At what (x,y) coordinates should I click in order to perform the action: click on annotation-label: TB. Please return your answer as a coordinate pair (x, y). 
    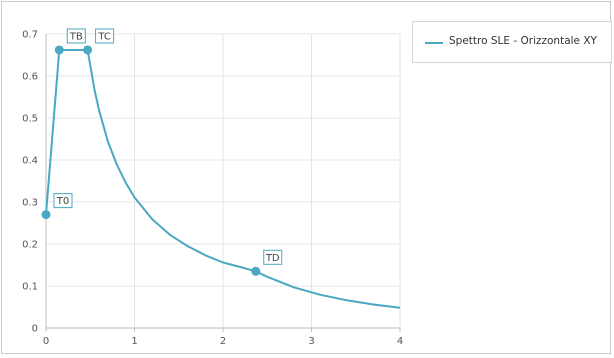
    Looking at the image, I should click on (76, 36).